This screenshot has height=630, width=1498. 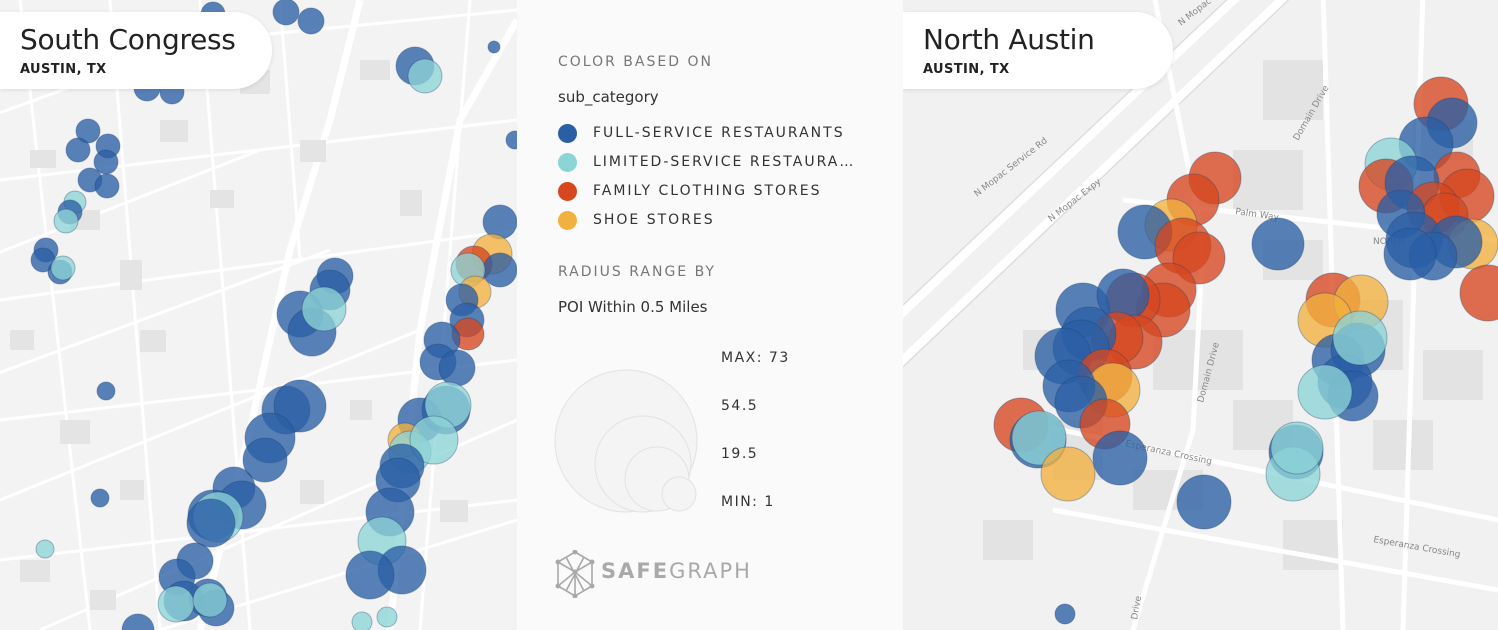 What do you see at coordinates (128, 39) in the screenshot?
I see `map-title-left: South Congress` at bounding box center [128, 39].